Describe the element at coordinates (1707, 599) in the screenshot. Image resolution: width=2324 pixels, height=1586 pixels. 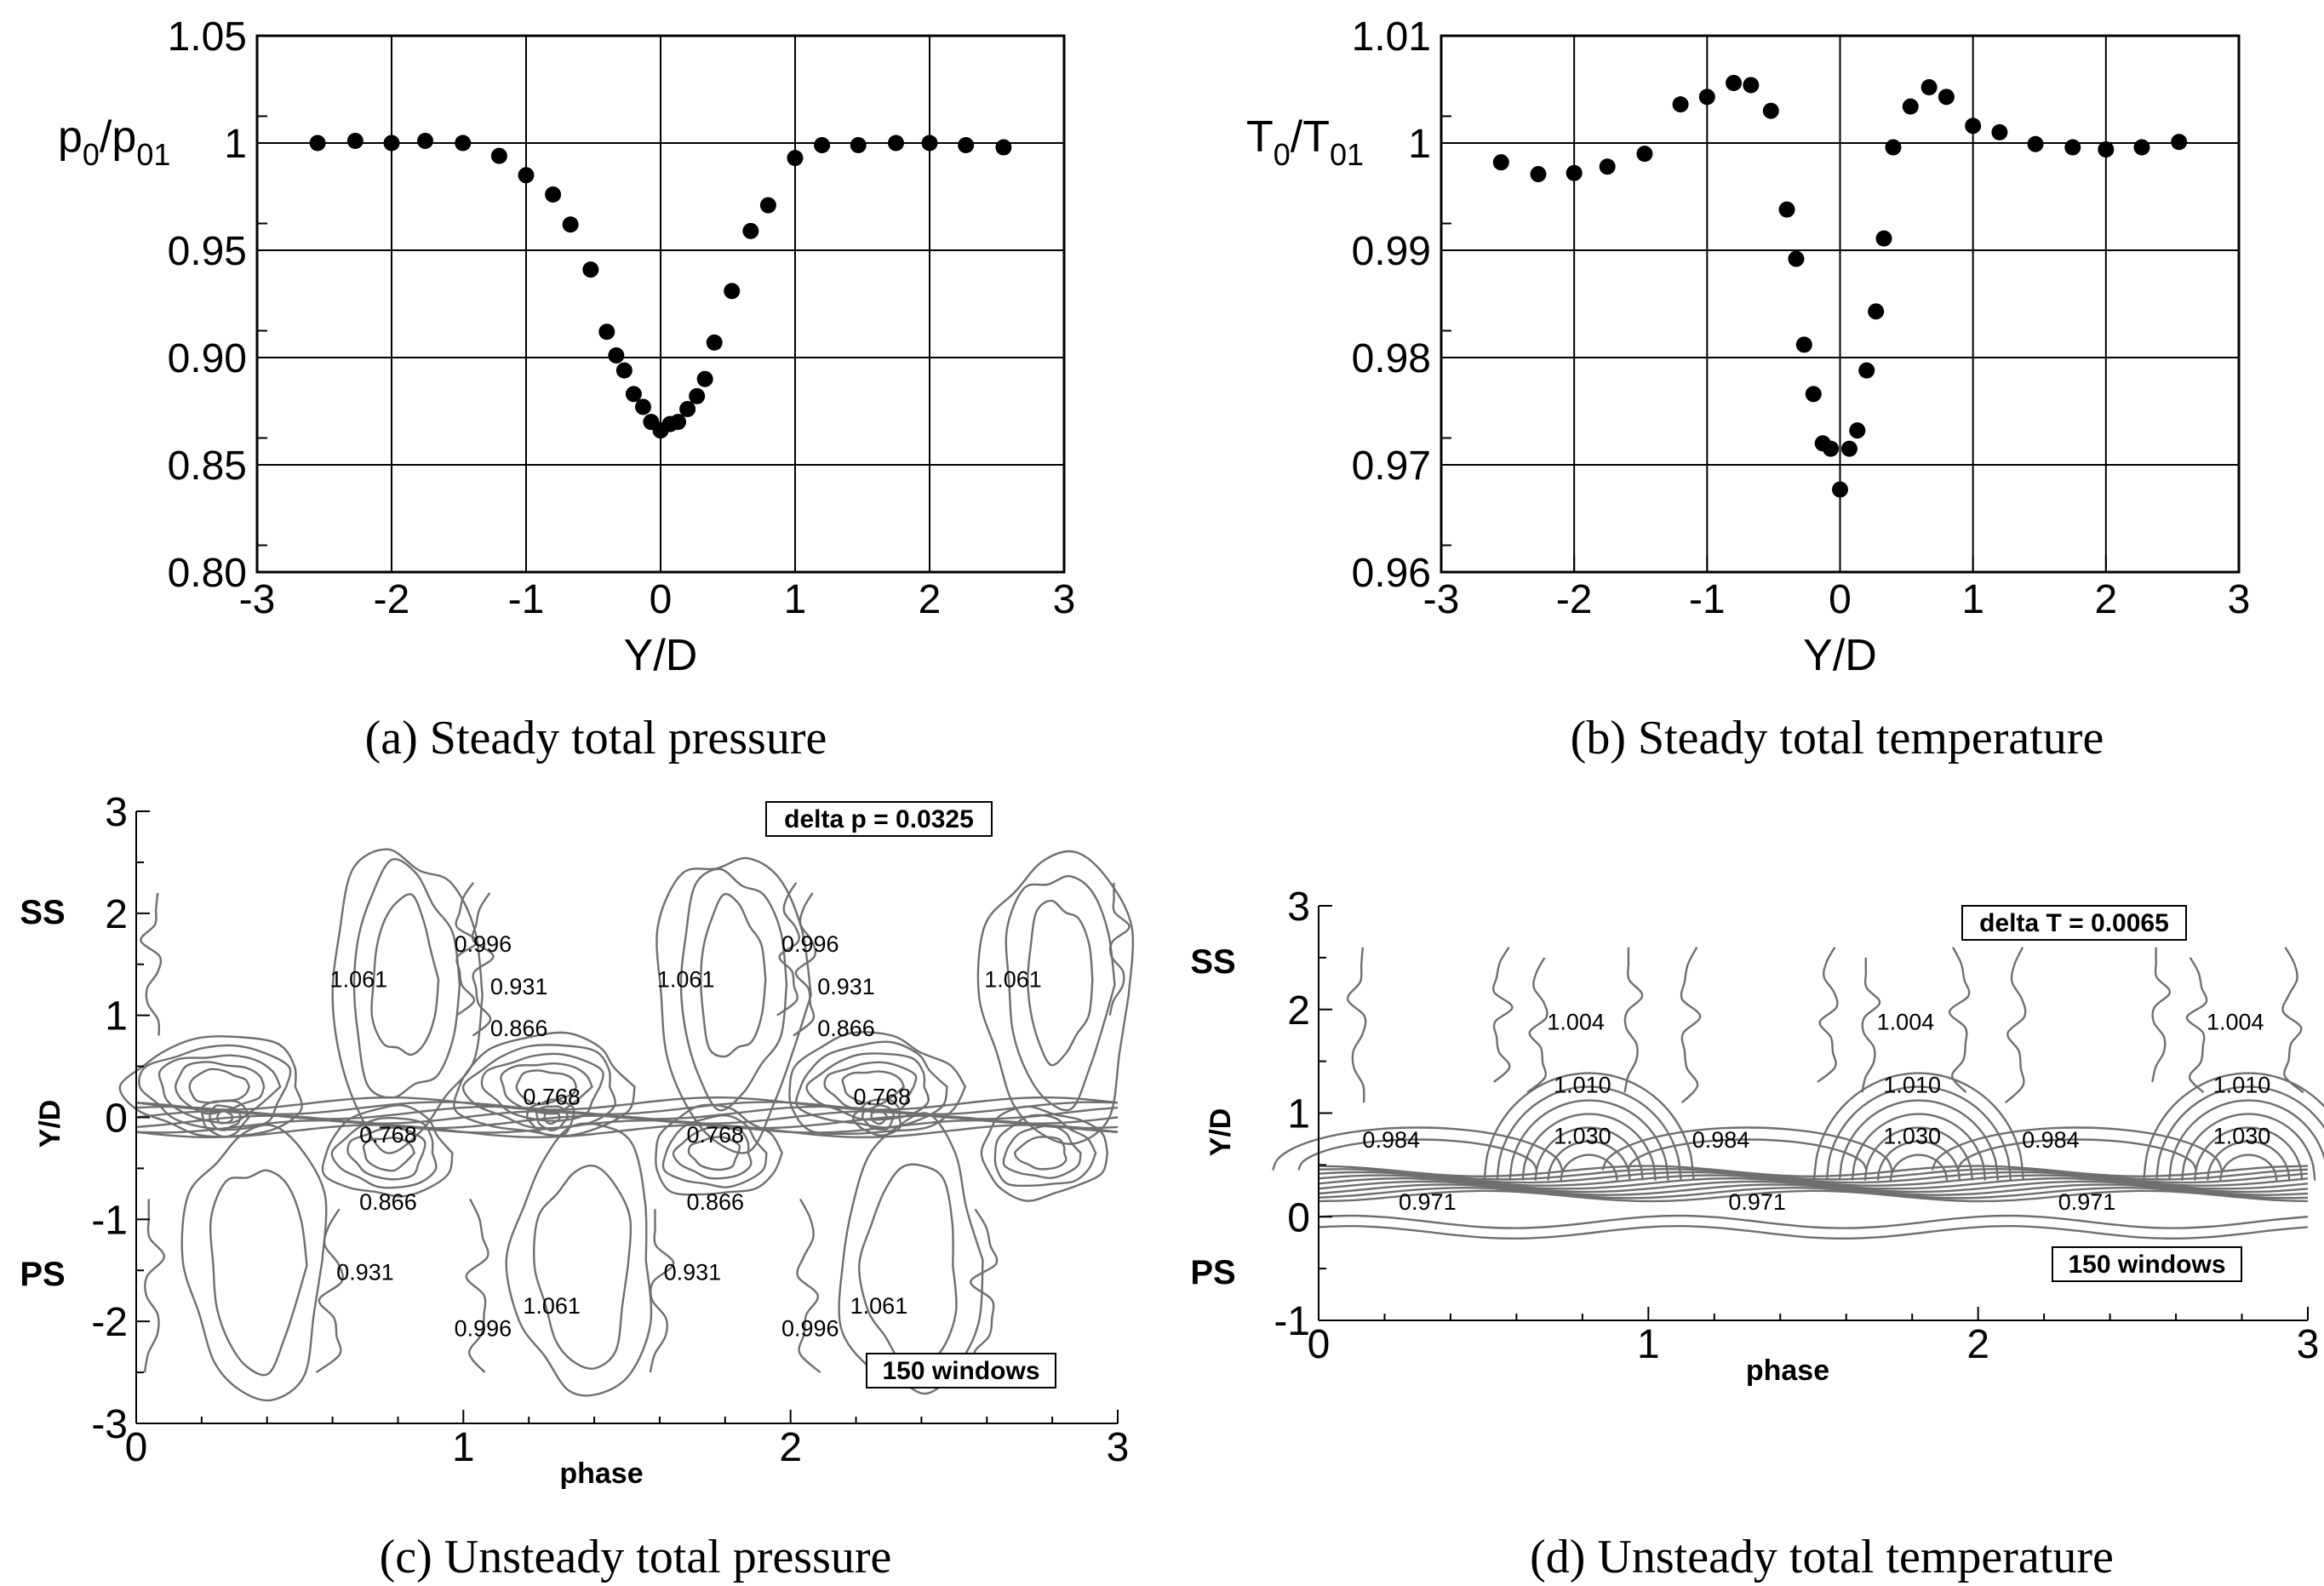
I see `x-tick-label: -1` at that location.